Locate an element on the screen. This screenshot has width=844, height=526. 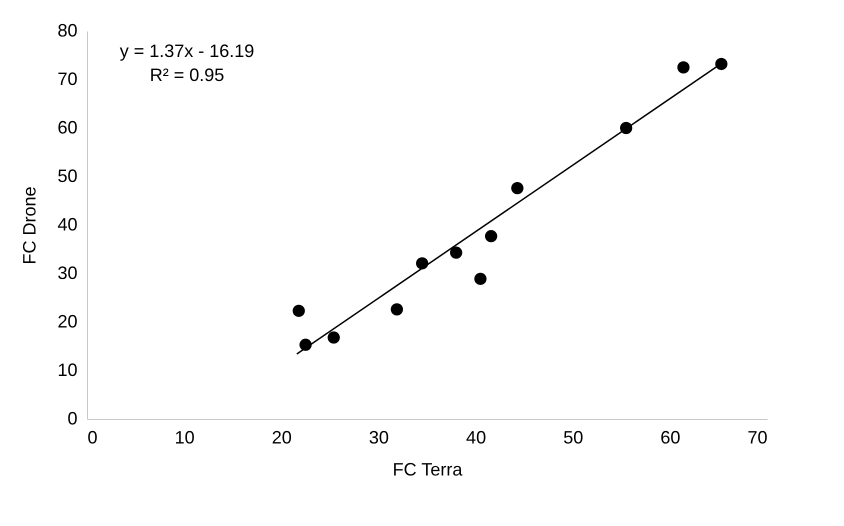
y-tick-label: 10 is located at coordinates (67, 370).